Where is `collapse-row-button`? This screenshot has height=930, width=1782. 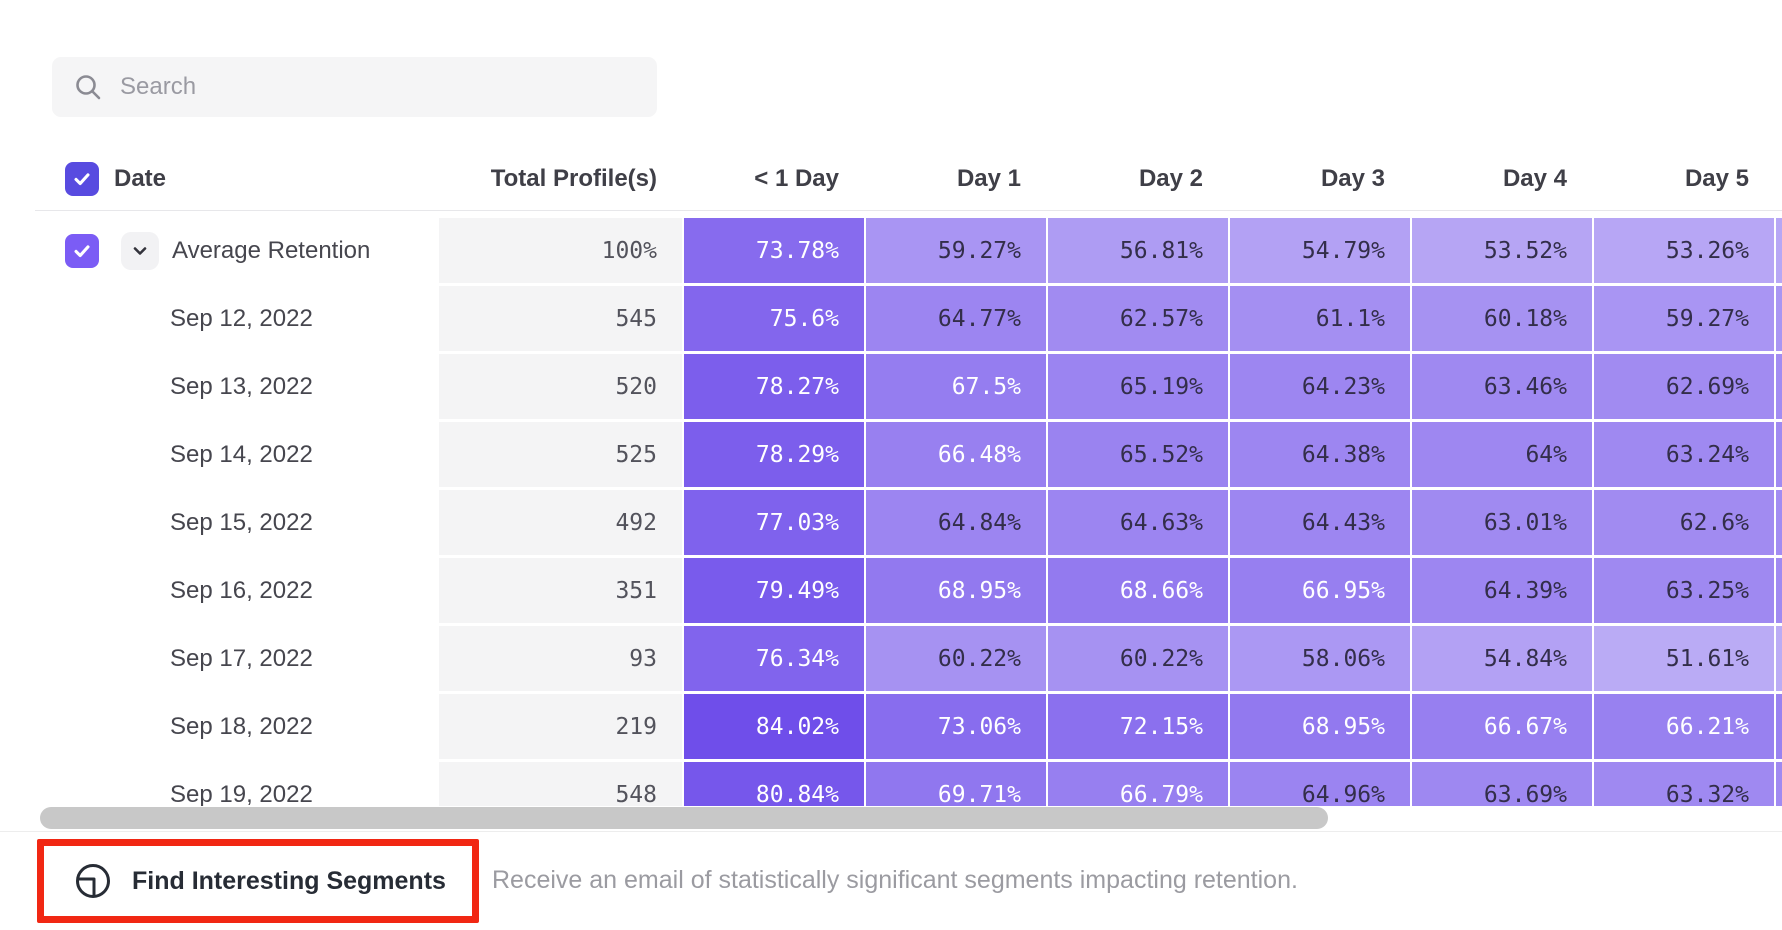 collapse-row-button is located at coordinates (140, 250).